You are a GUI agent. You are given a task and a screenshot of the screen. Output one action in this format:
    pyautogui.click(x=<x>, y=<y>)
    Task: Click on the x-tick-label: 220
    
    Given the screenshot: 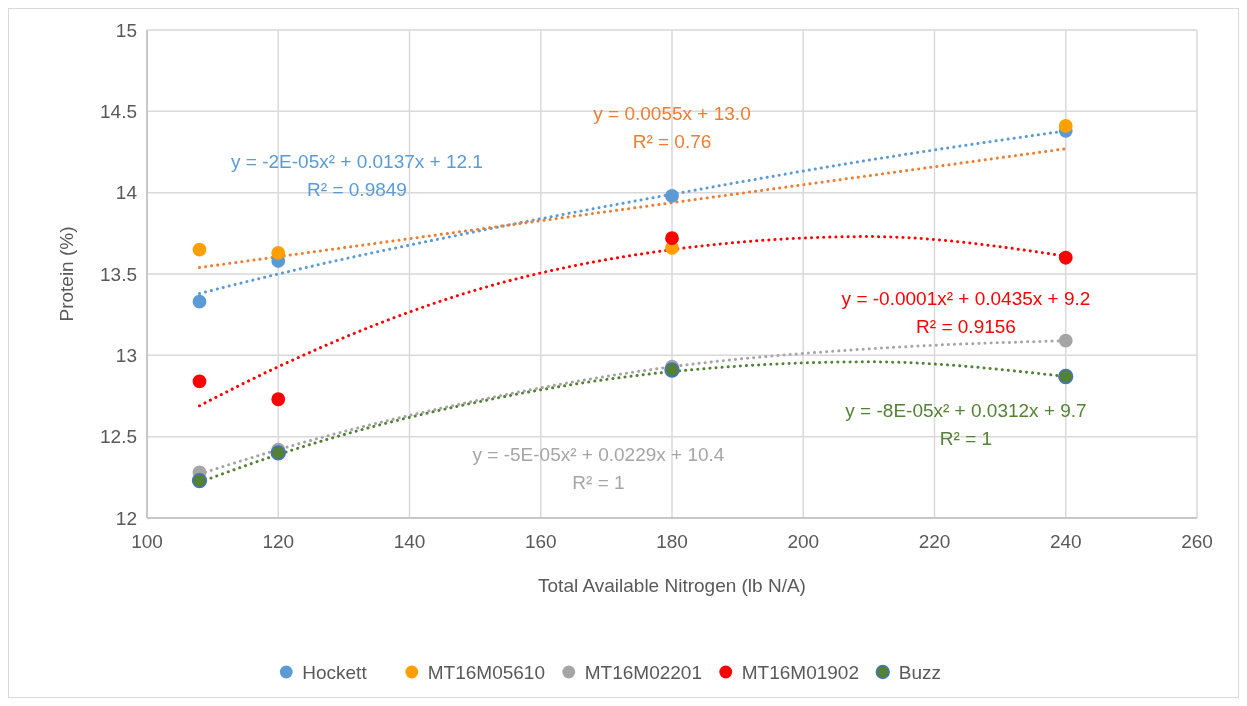 What is the action you would take?
    pyautogui.click(x=934, y=541)
    